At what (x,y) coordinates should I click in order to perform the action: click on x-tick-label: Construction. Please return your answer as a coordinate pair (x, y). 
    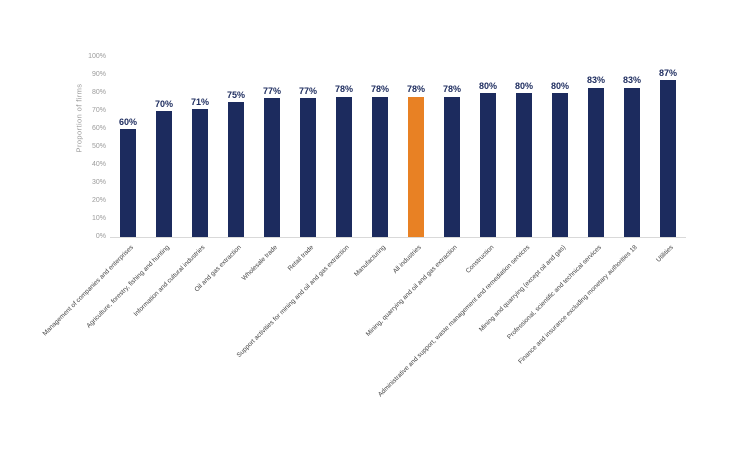
    Looking at the image, I should click on (479, 259).